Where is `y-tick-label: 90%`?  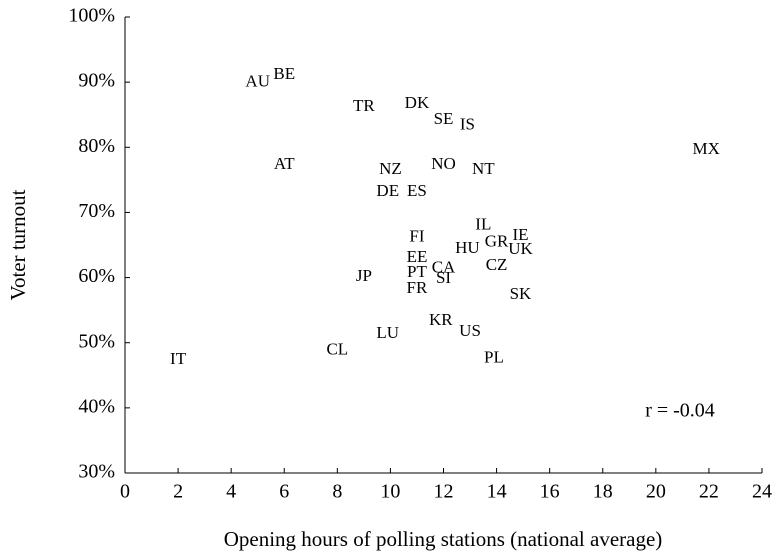
y-tick-label: 90% is located at coordinates (96, 81).